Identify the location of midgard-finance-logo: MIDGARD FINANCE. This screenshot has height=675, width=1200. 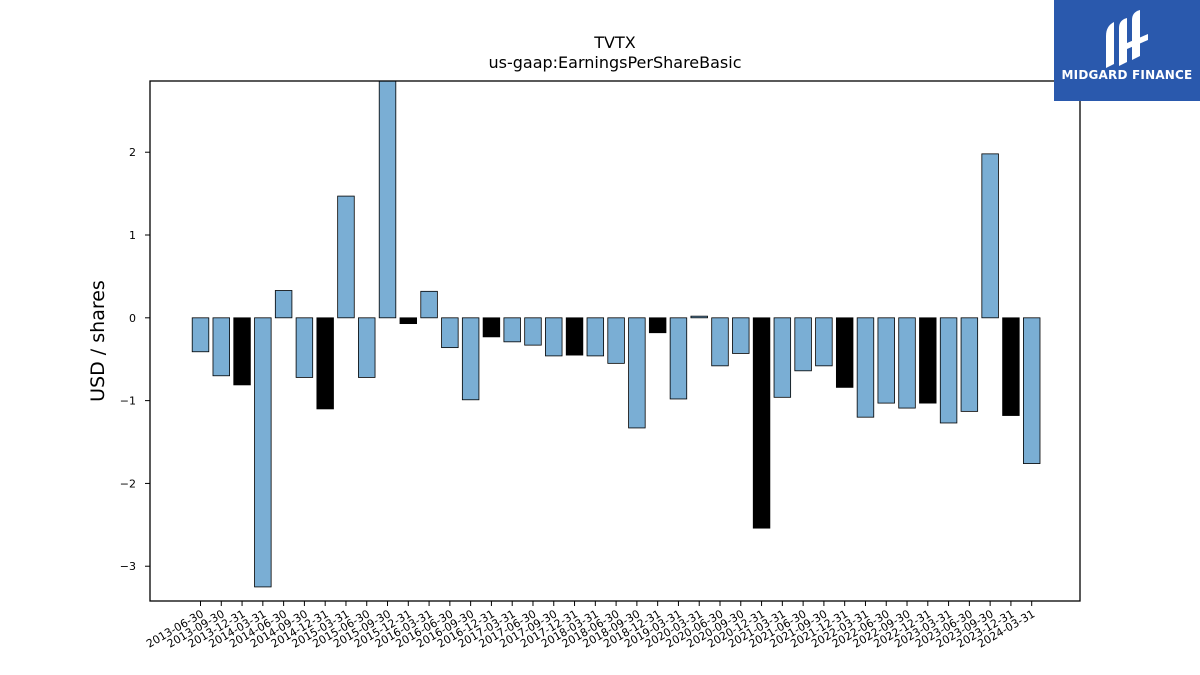
(1127, 50).